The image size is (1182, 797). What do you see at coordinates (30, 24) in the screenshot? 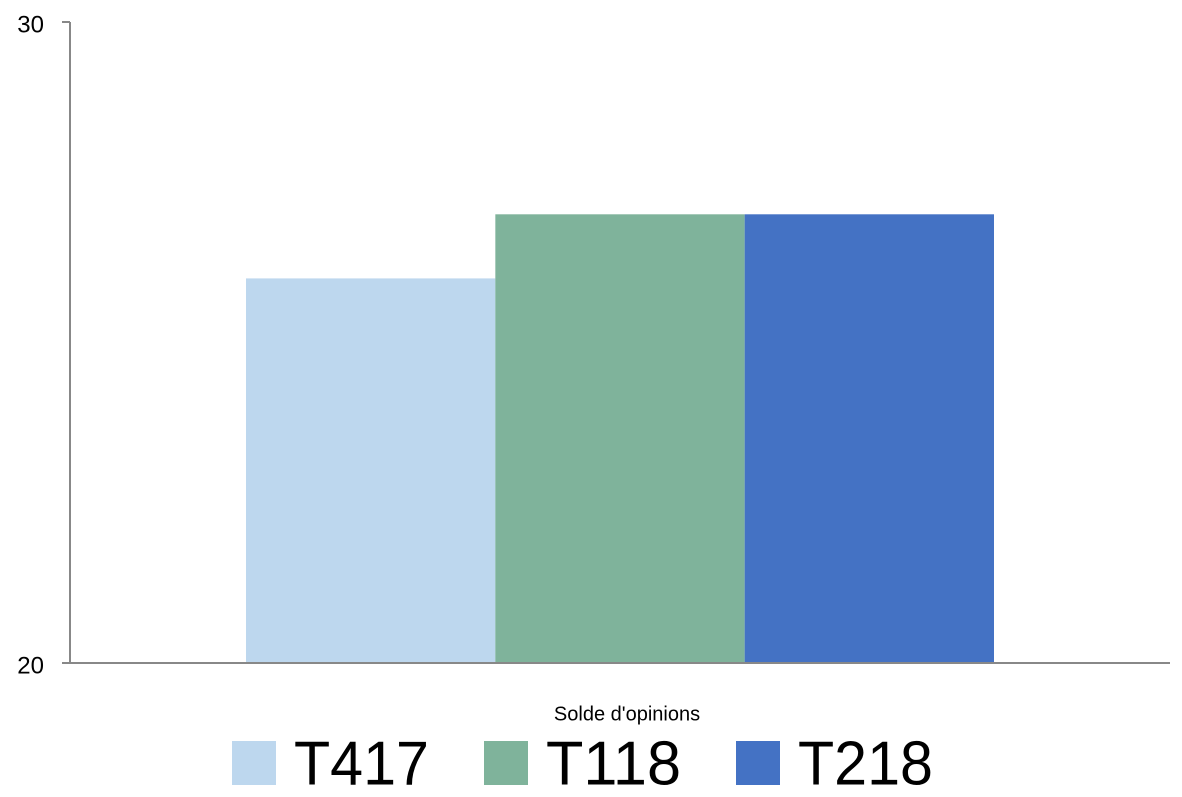
I see `y-tick-label: 30` at bounding box center [30, 24].